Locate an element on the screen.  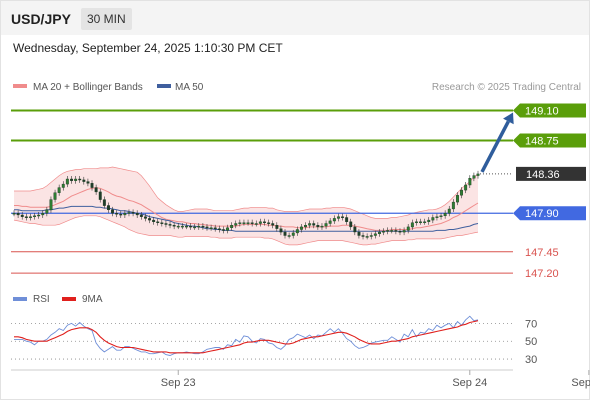
support-label: 147.20 is located at coordinates (542, 274).